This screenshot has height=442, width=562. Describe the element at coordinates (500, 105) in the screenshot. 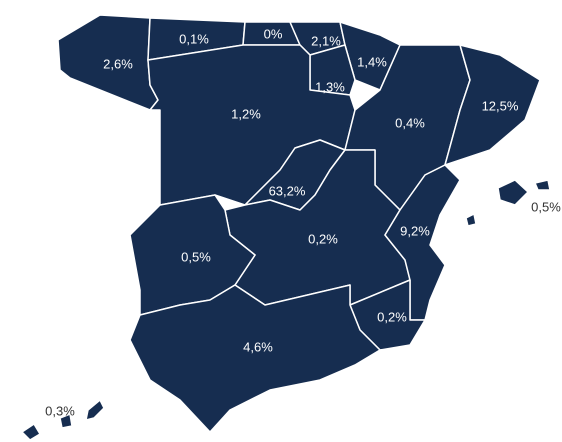

I see `region-label: 12,5%` at that location.